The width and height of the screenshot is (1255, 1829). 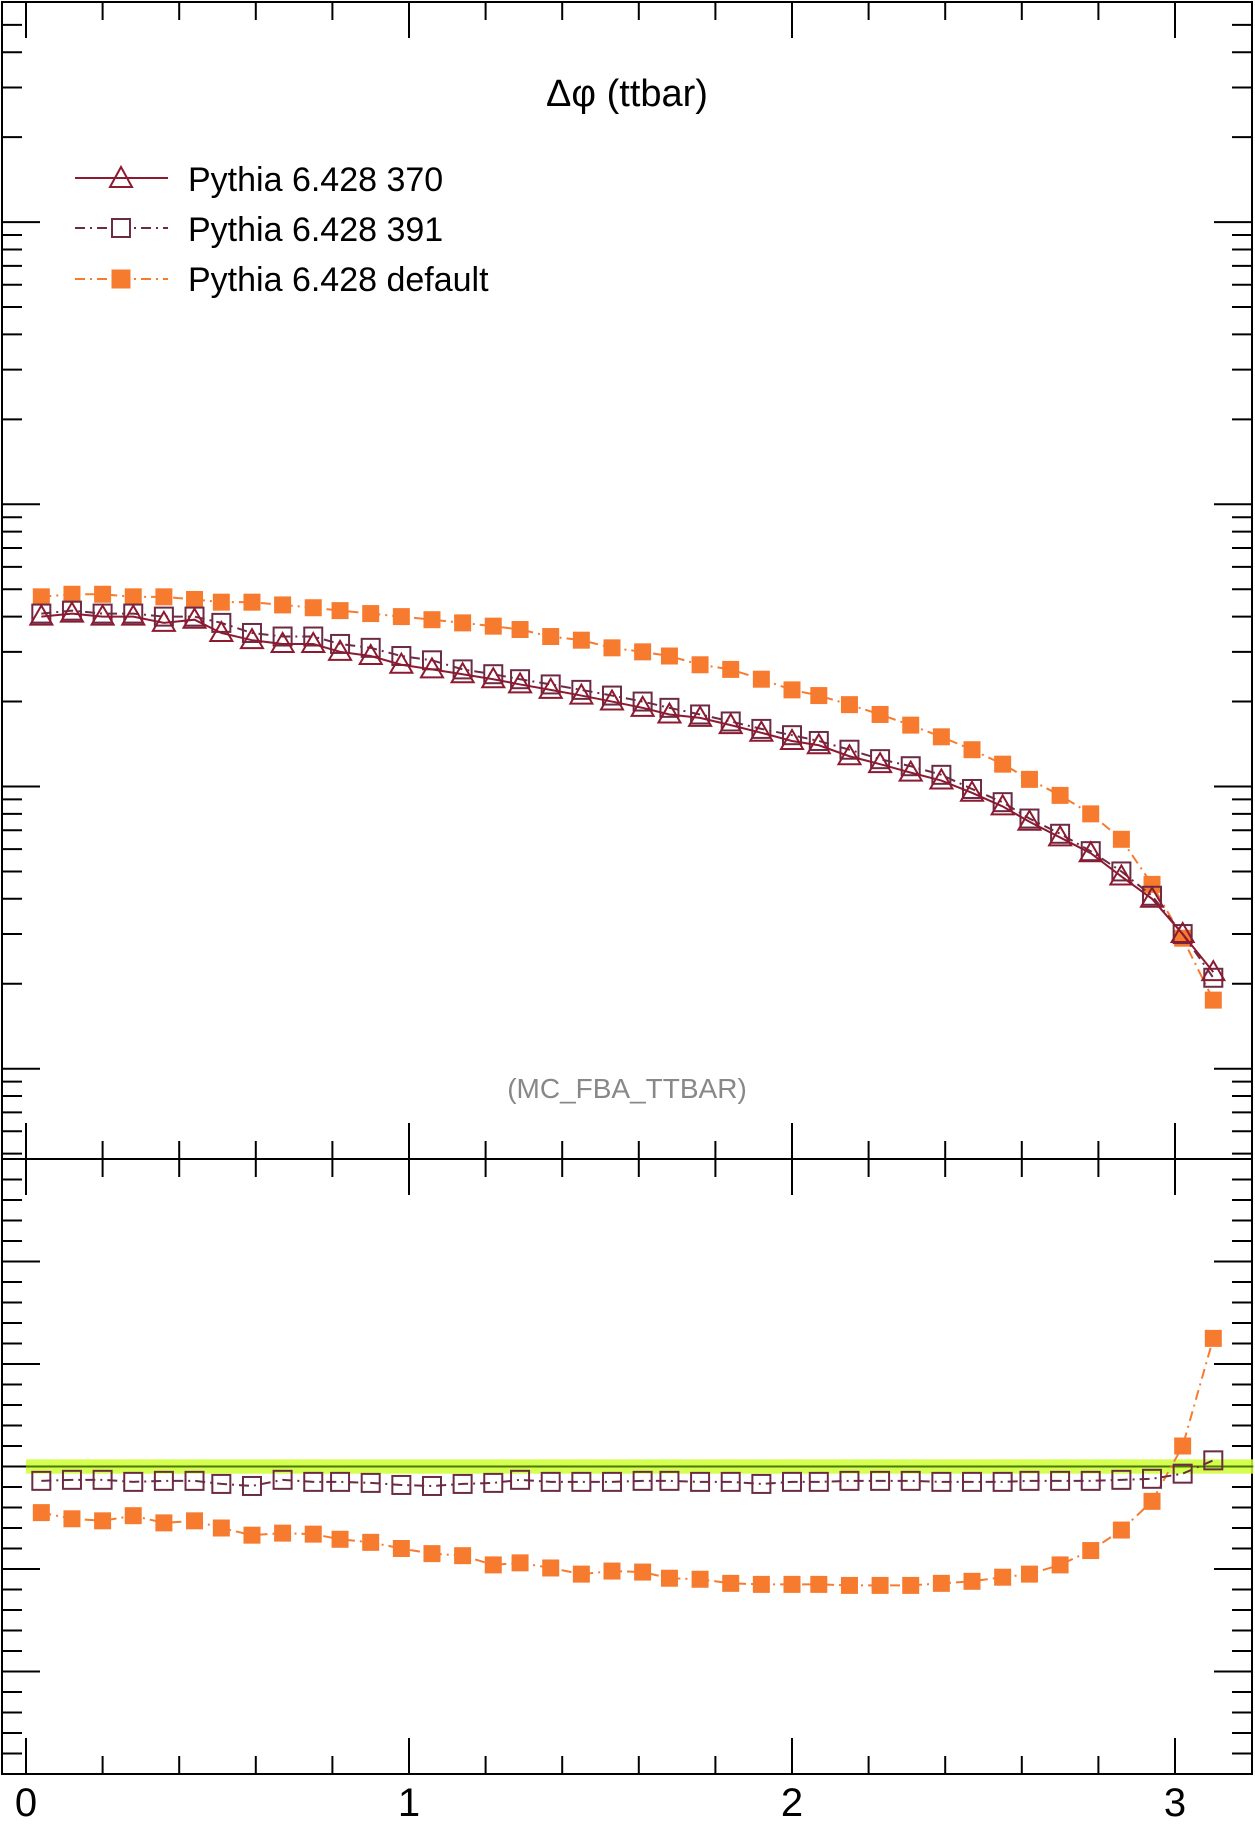 What do you see at coordinates (792, 1803) in the screenshot?
I see `x-tick-label-2: 2` at bounding box center [792, 1803].